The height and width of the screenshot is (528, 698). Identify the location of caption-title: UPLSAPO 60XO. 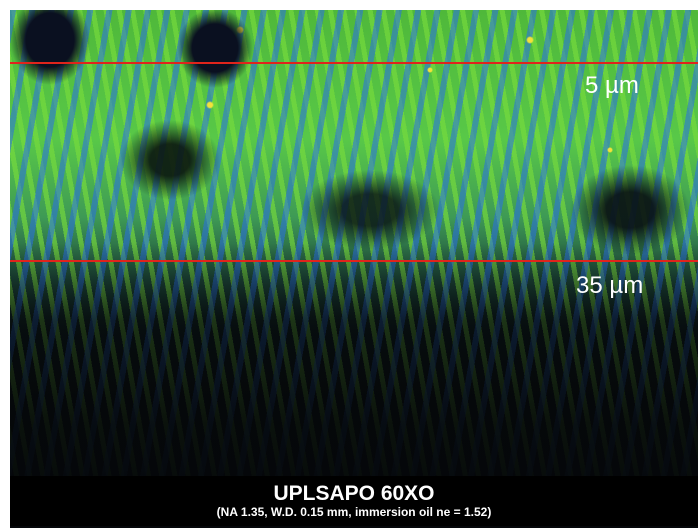
(354, 493).